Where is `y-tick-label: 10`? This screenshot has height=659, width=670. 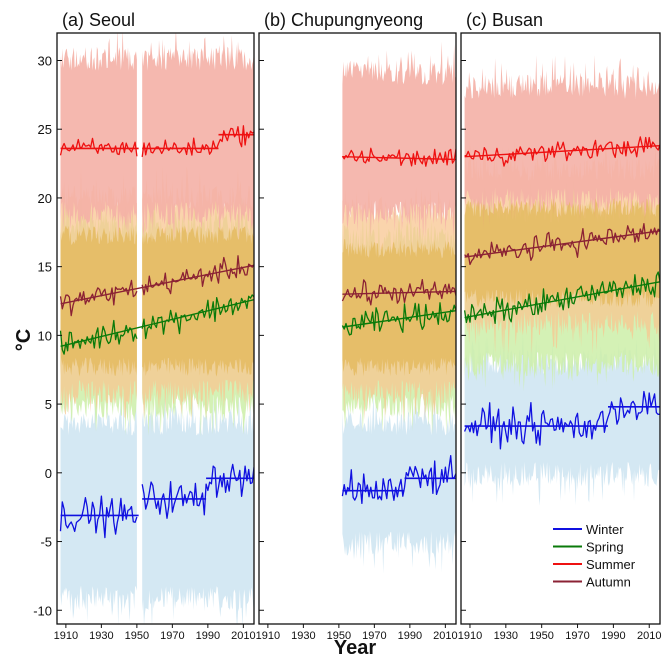 y-tick-label: 10 is located at coordinates (45, 335).